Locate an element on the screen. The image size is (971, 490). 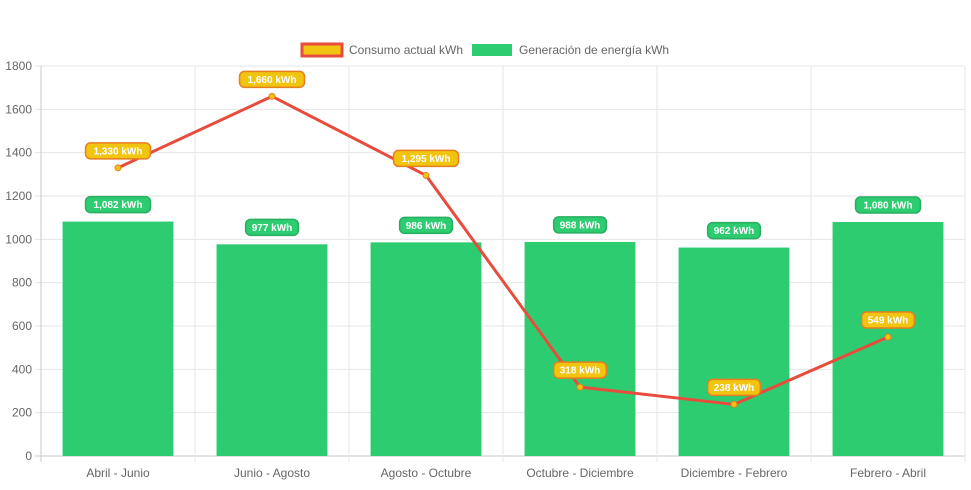
line-data-label-text: 1,330 kWh is located at coordinates (118, 151).